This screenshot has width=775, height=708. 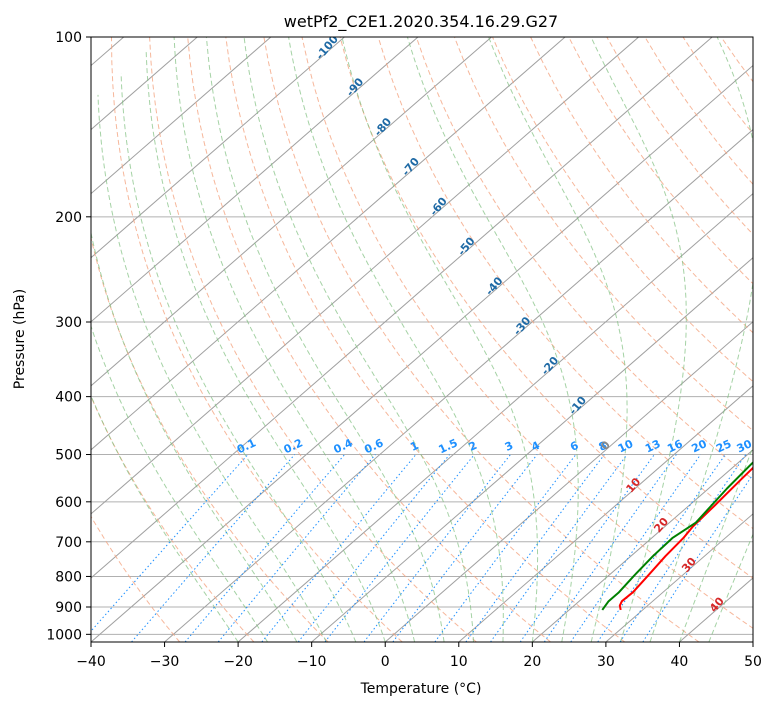 What do you see at coordinates (574, 446) in the screenshot?
I see `mixing-ratio-label: 6` at bounding box center [574, 446].